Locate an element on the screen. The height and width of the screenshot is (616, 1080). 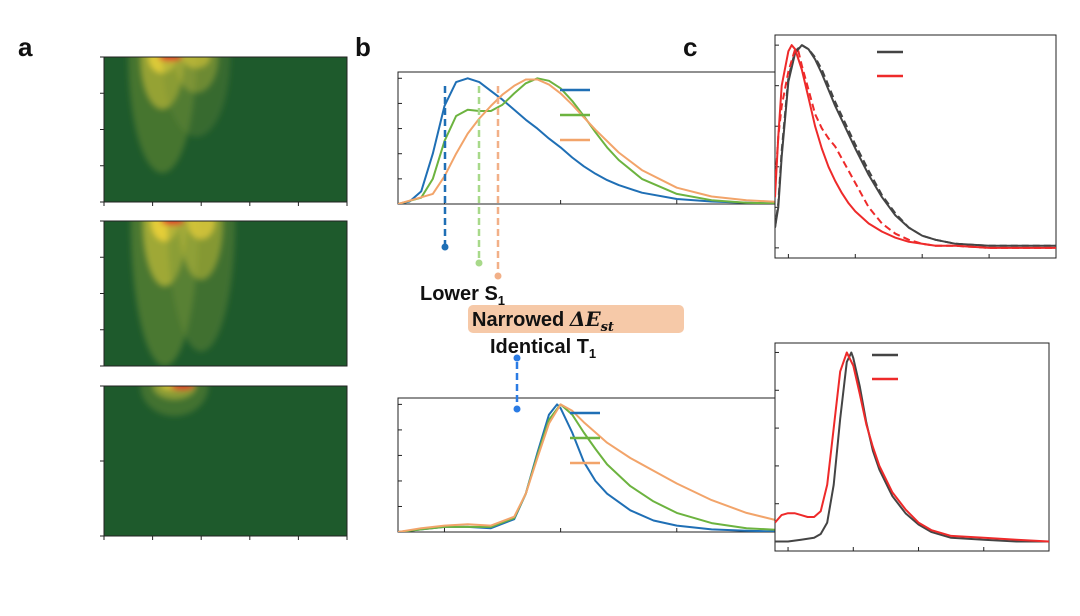
energy-annotations: Lower S1 Narrowed ΔEst Identical T1 is located at coordinates (552, 249).